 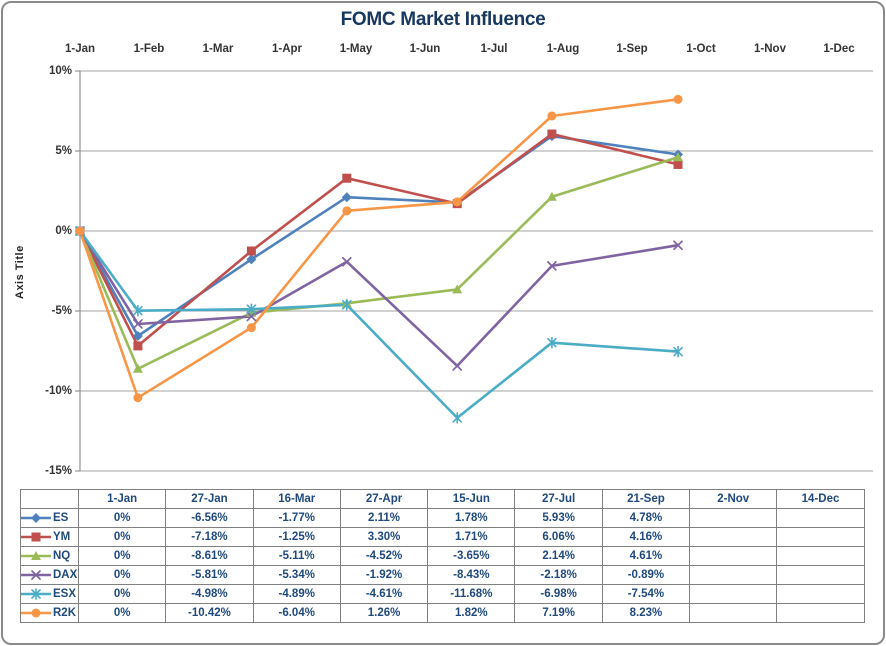 What do you see at coordinates (646, 556) in the screenshot?
I see `table-cell: 4.61%` at bounding box center [646, 556].